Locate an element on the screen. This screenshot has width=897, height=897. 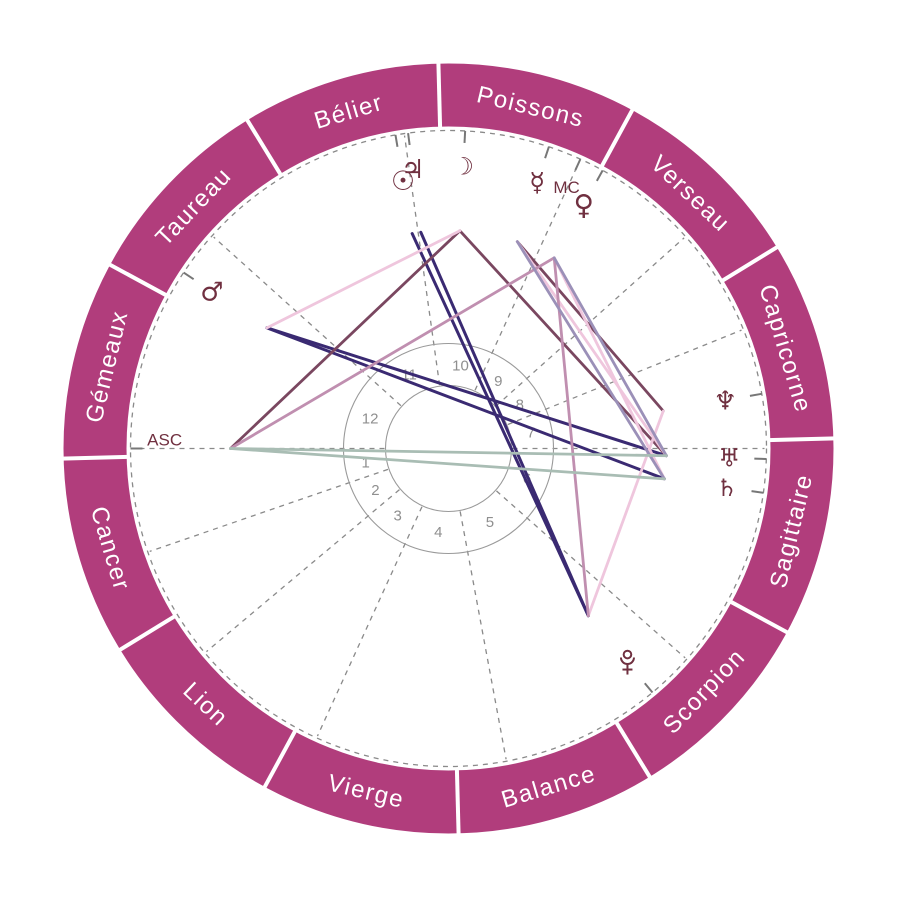
aspect-jupiter-pluto is located at coordinates (504, 424).